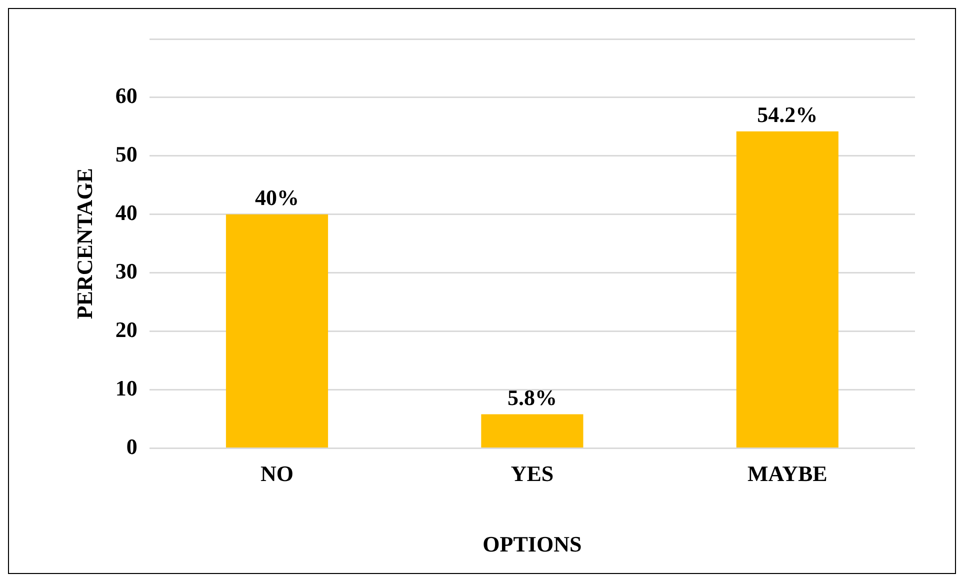  I want to click on x-tick-label: YES, so click(532, 473).